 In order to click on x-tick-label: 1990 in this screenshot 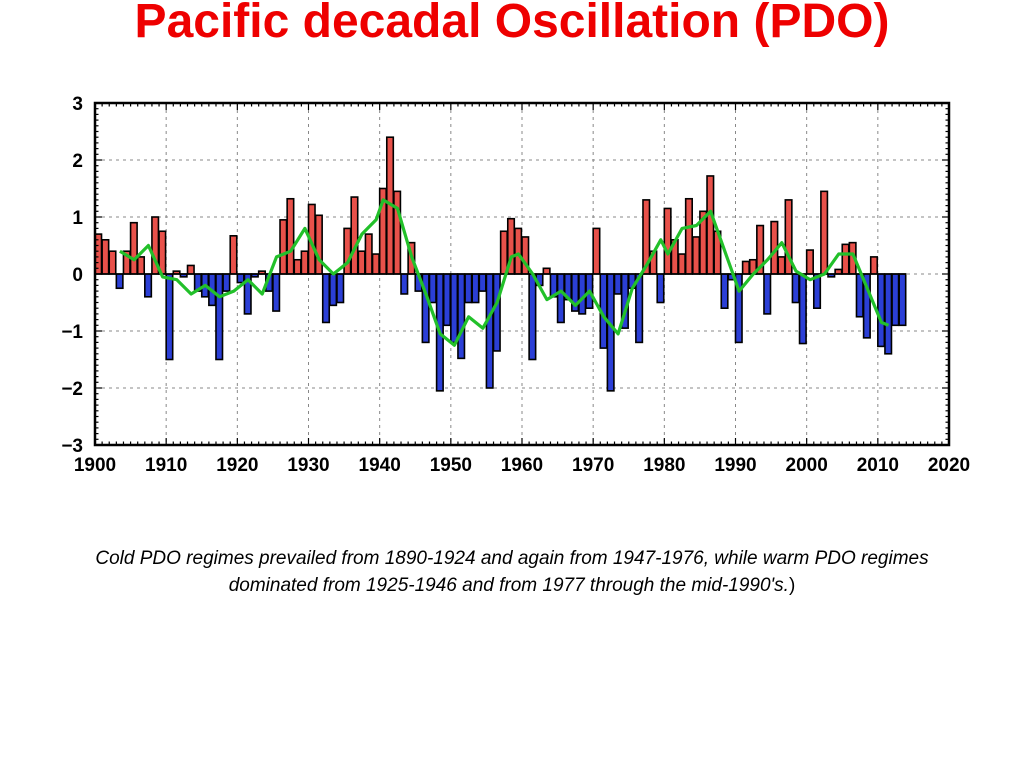, I will do `click(735, 465)`.